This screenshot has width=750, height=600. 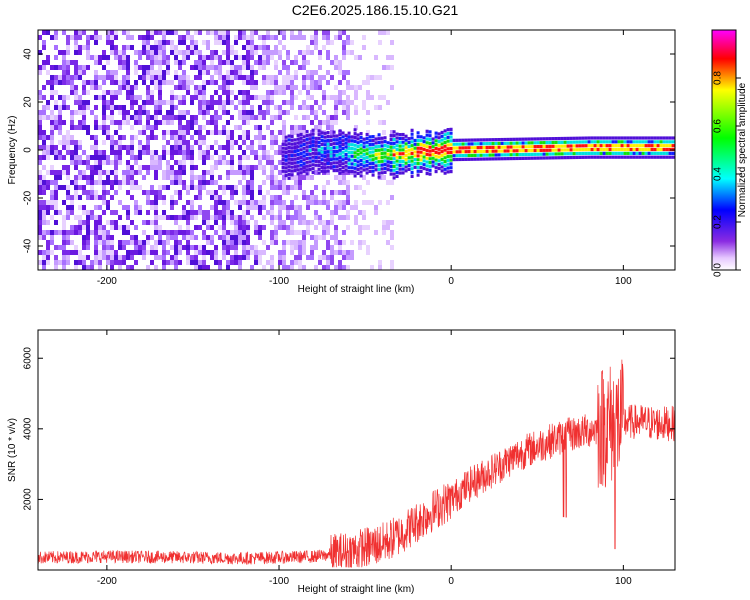 What do you see at coordinates (12, 450) in the screenshot?
I see `snr-y-label: SNR (10 * v/v)` at bounding box center [12, 450].